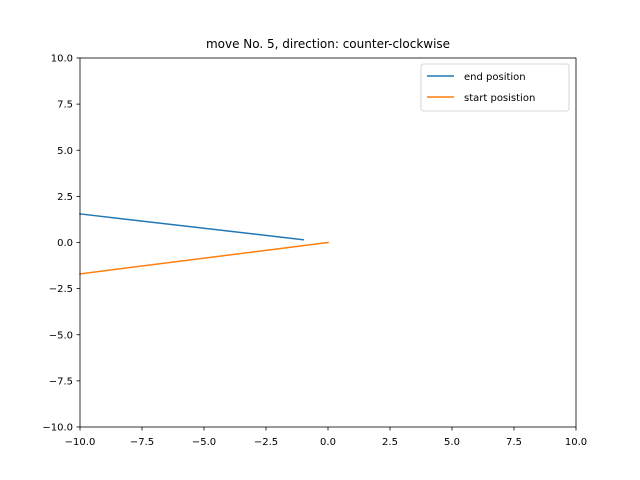  Describe the element at coordinates (65, 243) in the screenshot. I see `y-tick-label: 0.0` at that location.